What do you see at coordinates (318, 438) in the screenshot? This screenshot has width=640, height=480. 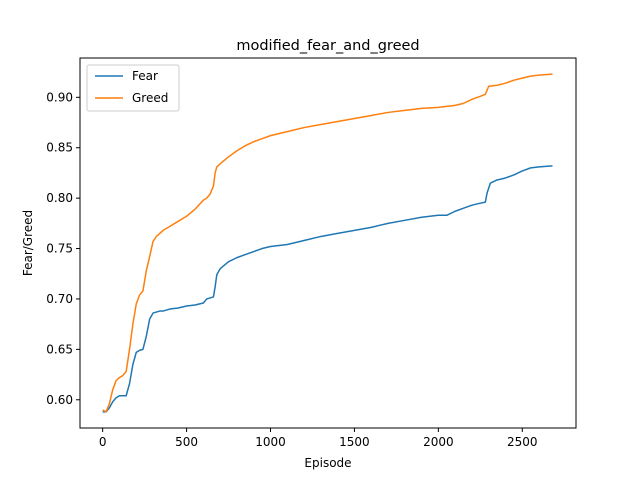 I see `x-axis-ticks: 0 500 1000 1500 2000 2500` at bounding box center [318, 438].